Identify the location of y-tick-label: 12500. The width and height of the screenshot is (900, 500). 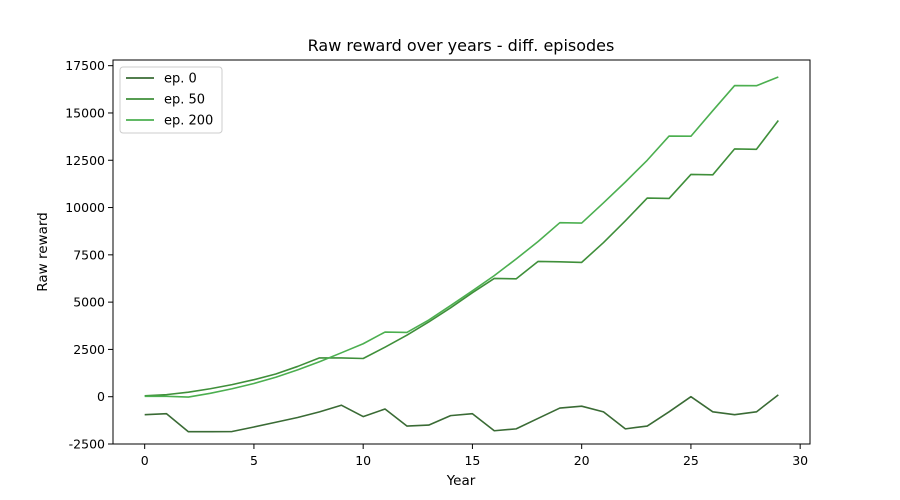
(85, 160).